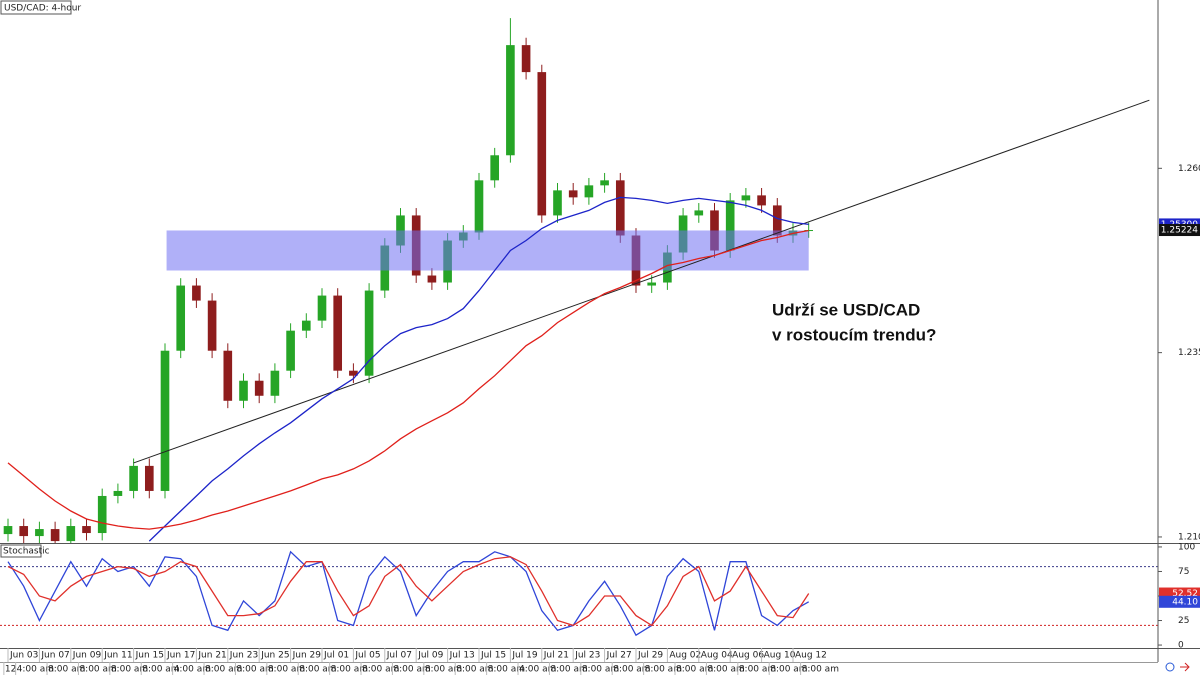 The height and width of the screenshot is (675, 1200). Describe the element at coordinates (524, 656) in the screenshot. I see `x-tick-label: Jul 19` at that location.